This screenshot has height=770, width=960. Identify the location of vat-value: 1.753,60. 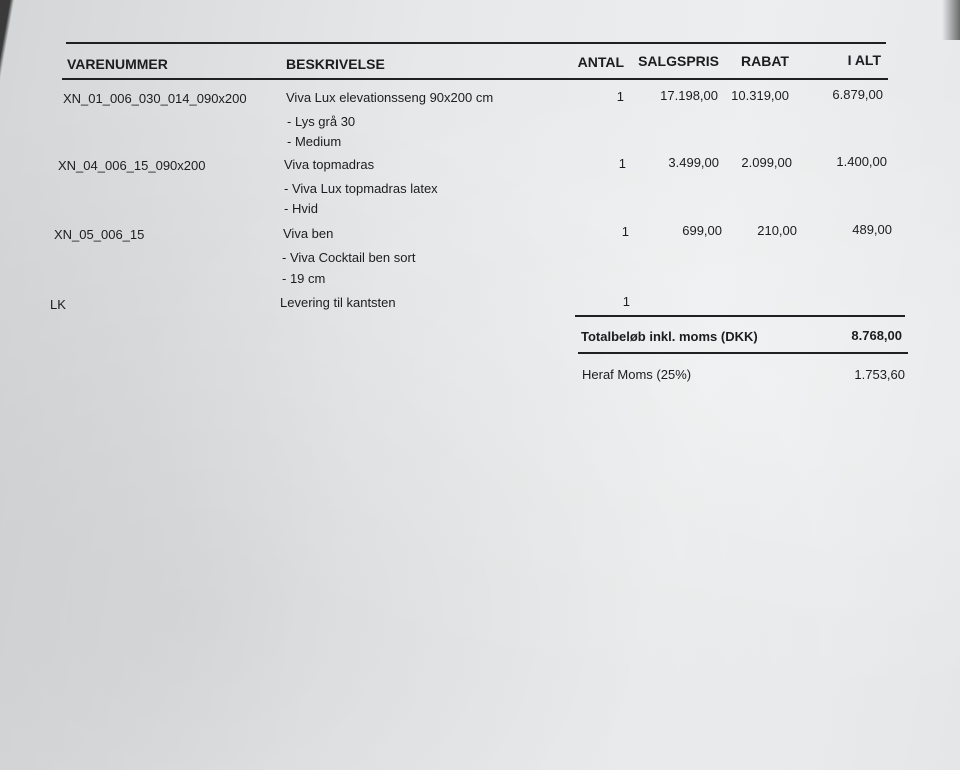
(879, 374).